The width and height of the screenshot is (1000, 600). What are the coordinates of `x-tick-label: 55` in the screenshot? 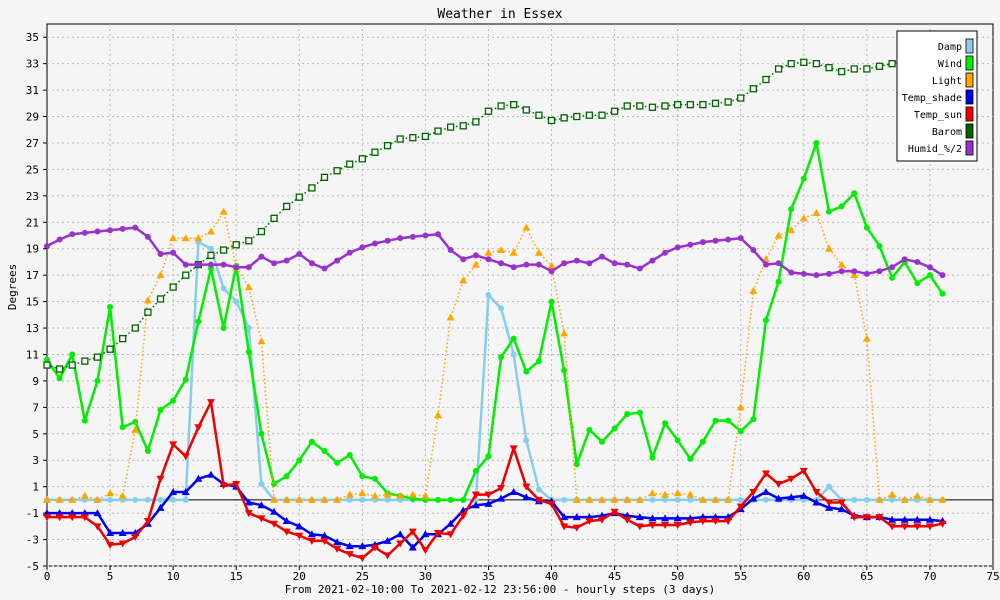 It's located at (740, 576).